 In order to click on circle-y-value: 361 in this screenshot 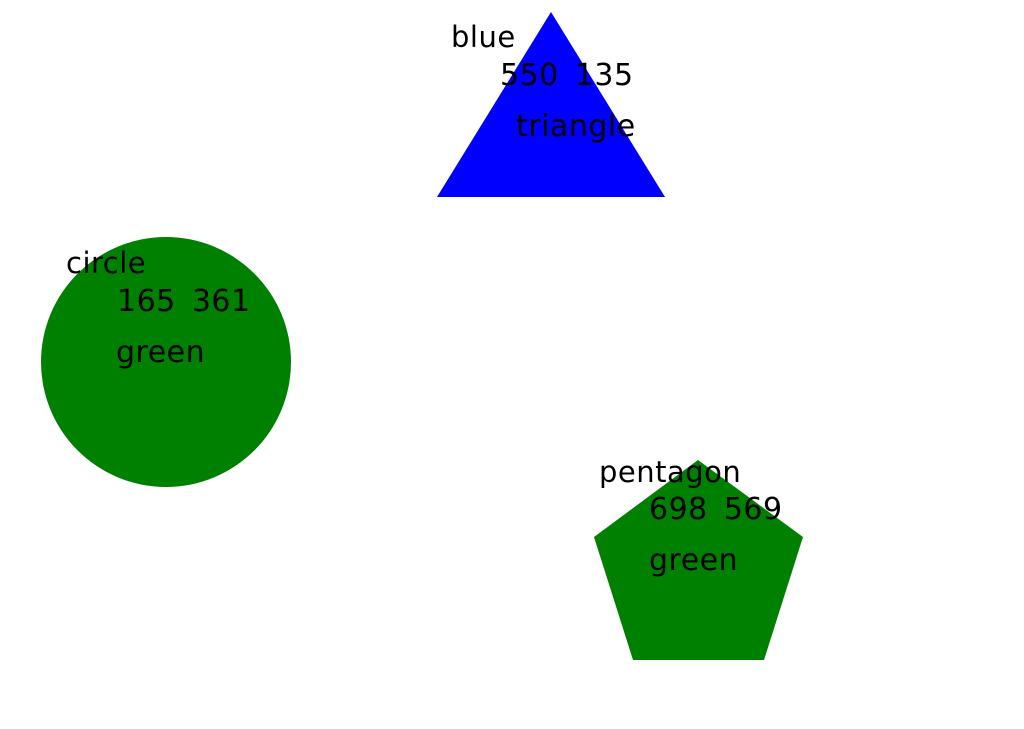, I will do `click(221, 301)`.